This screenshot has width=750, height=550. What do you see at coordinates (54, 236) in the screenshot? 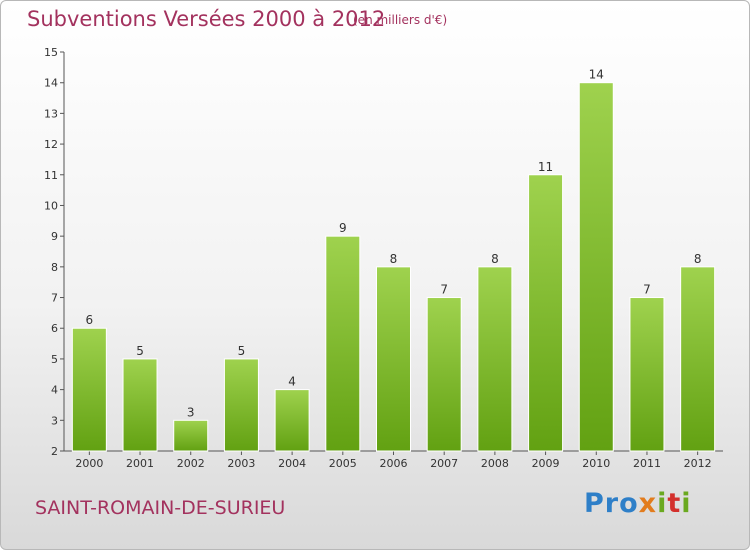
I see `y-tick-label: 9` at bounding box center [54, 236].